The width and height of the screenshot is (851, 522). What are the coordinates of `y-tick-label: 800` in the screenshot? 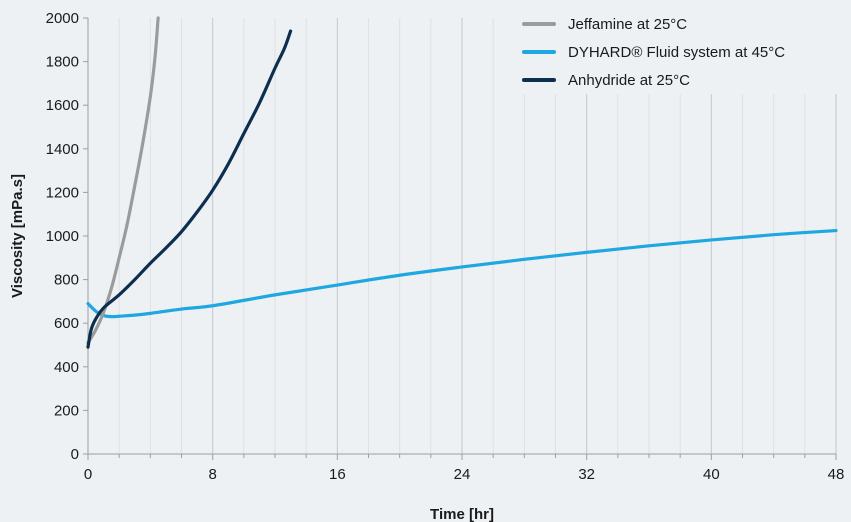 It's located at (66, 280).